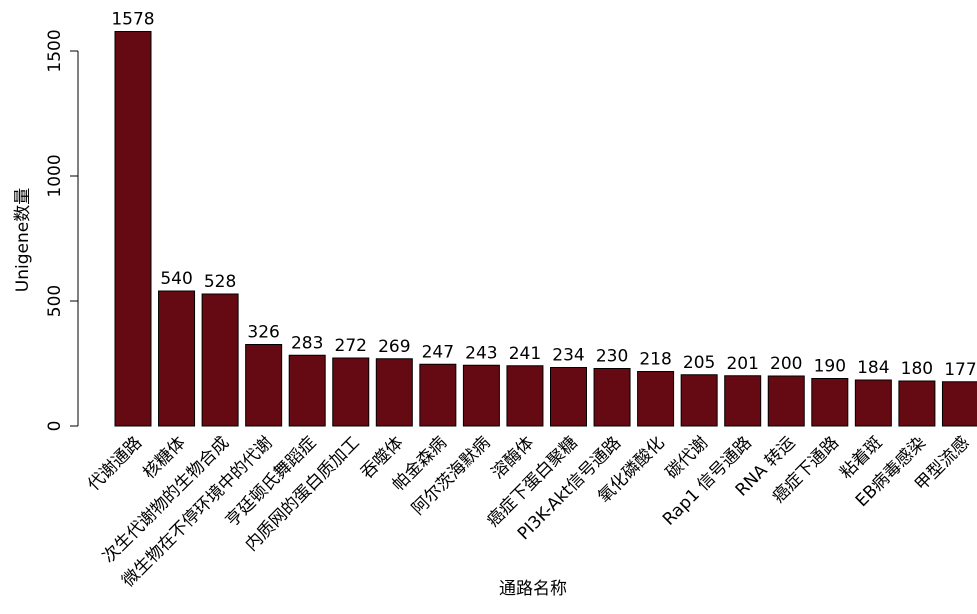 The height and width of the screenshot is (614, 977). What do you see at coordinates (612, 357) in the screenshot?
I see `data-label: 230` at bounding box center [612, 357].